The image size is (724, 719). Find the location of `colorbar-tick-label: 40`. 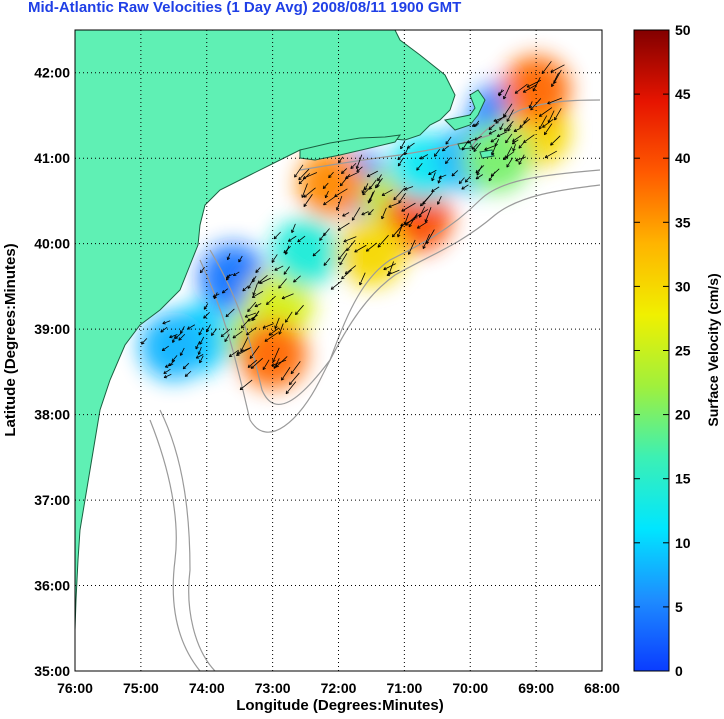

colorbar-tick-label: 40 is located at coordinates (683, 158).